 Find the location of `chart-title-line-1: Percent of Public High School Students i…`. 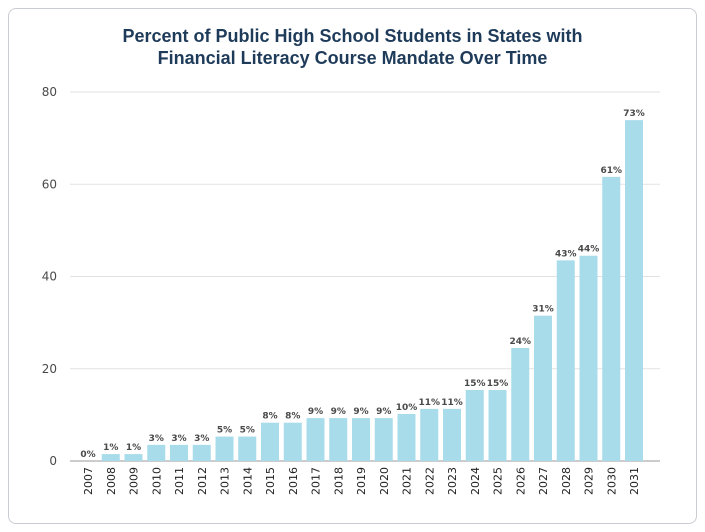

chart-title-line-1: Percent of Public High School Students i… is located at coordinates (352, 36).